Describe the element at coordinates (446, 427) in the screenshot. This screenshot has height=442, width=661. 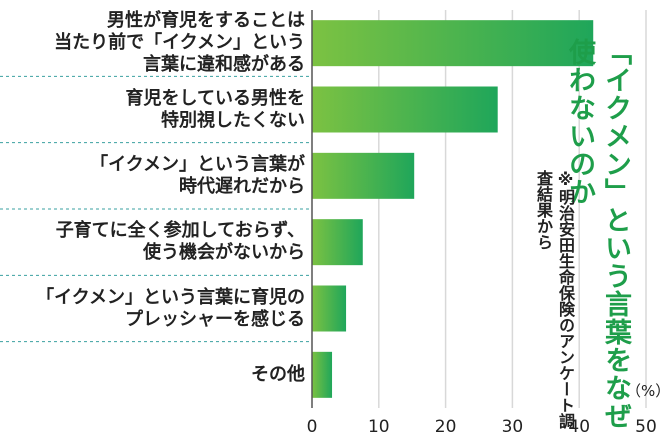
I see `x-tick-label: 20` at that location.